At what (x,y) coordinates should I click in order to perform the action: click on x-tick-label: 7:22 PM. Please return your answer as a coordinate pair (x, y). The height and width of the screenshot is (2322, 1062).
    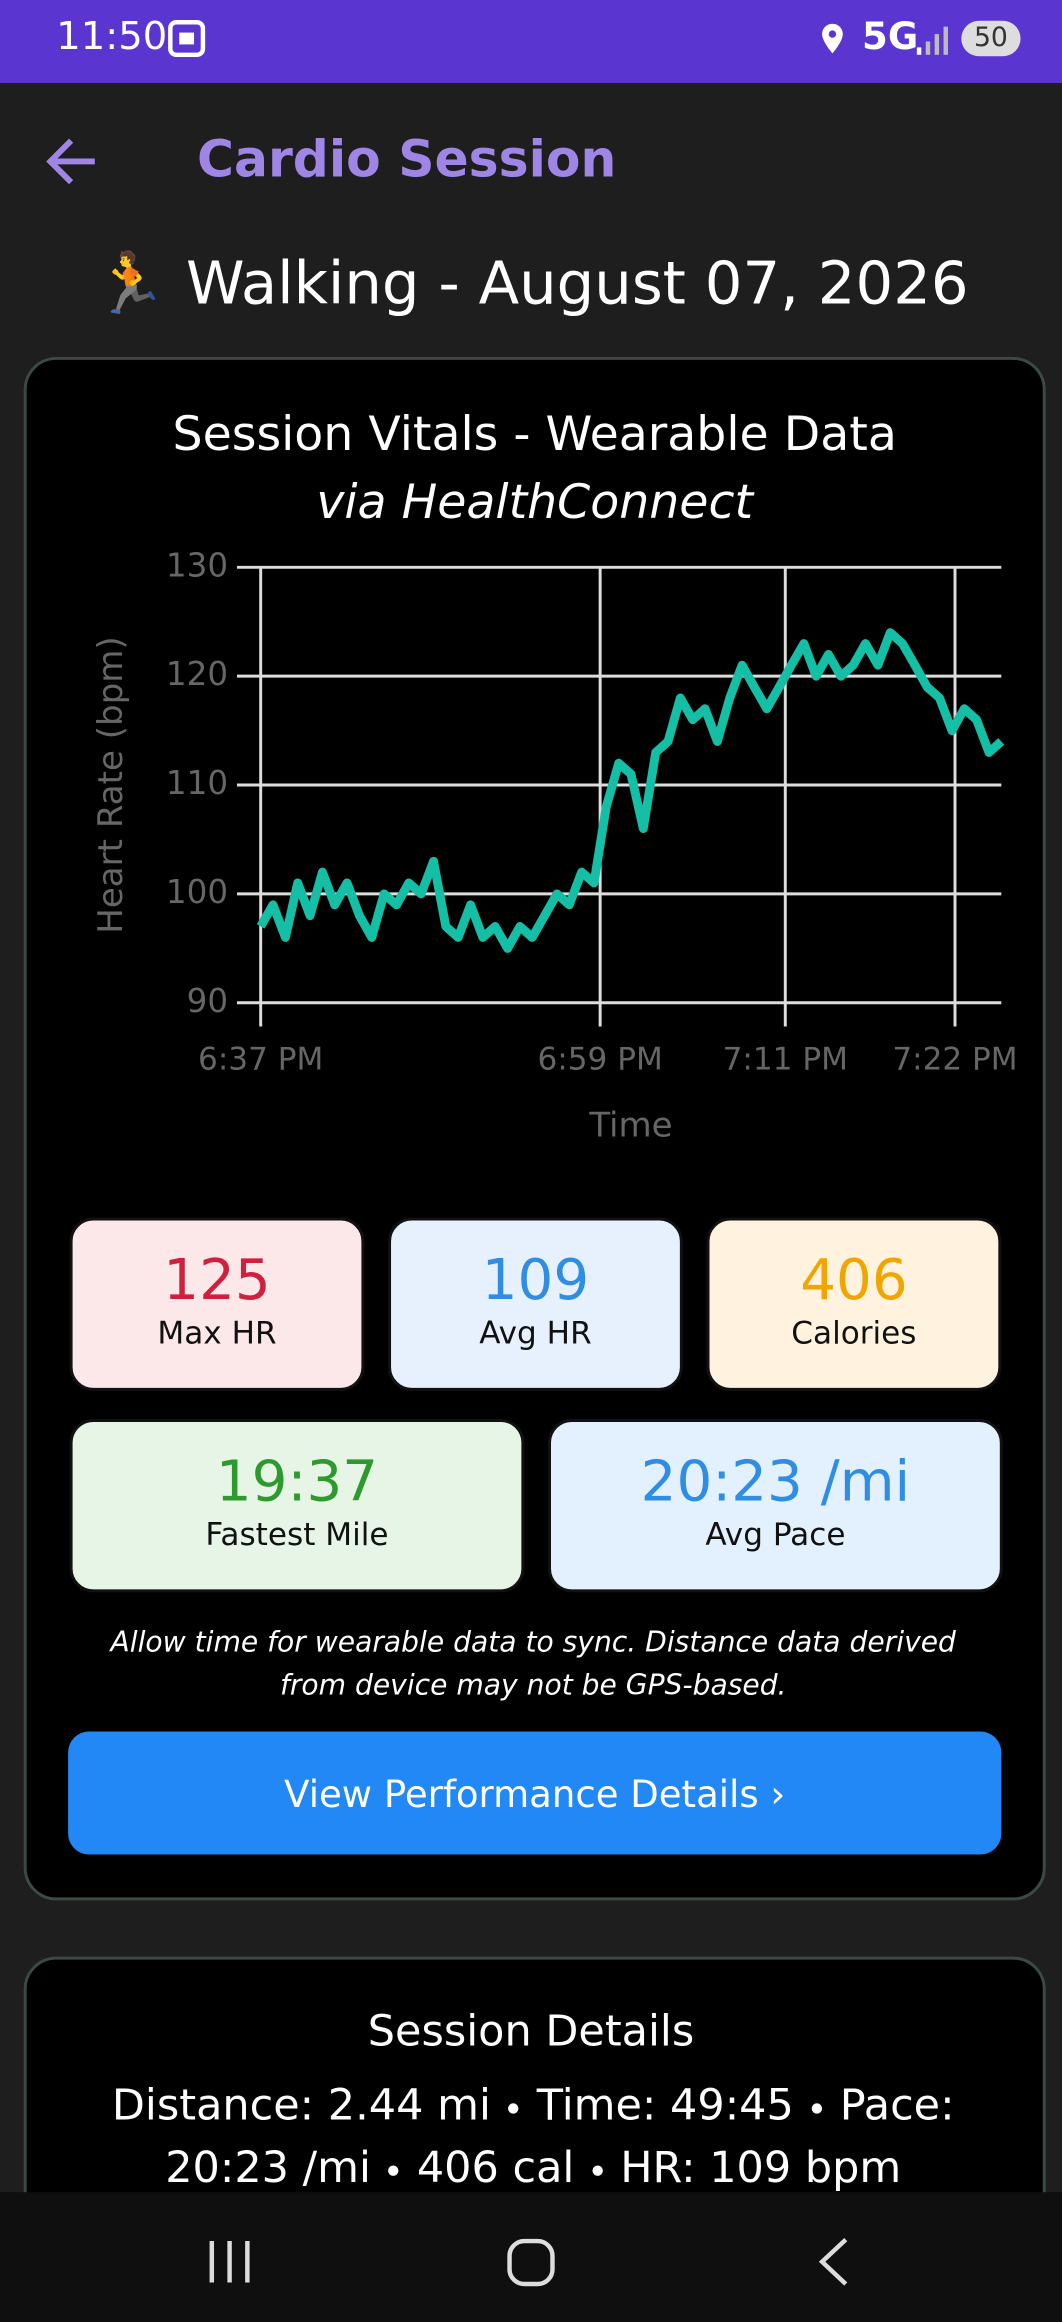
    Looking at the image, I should click on (954, 1060).